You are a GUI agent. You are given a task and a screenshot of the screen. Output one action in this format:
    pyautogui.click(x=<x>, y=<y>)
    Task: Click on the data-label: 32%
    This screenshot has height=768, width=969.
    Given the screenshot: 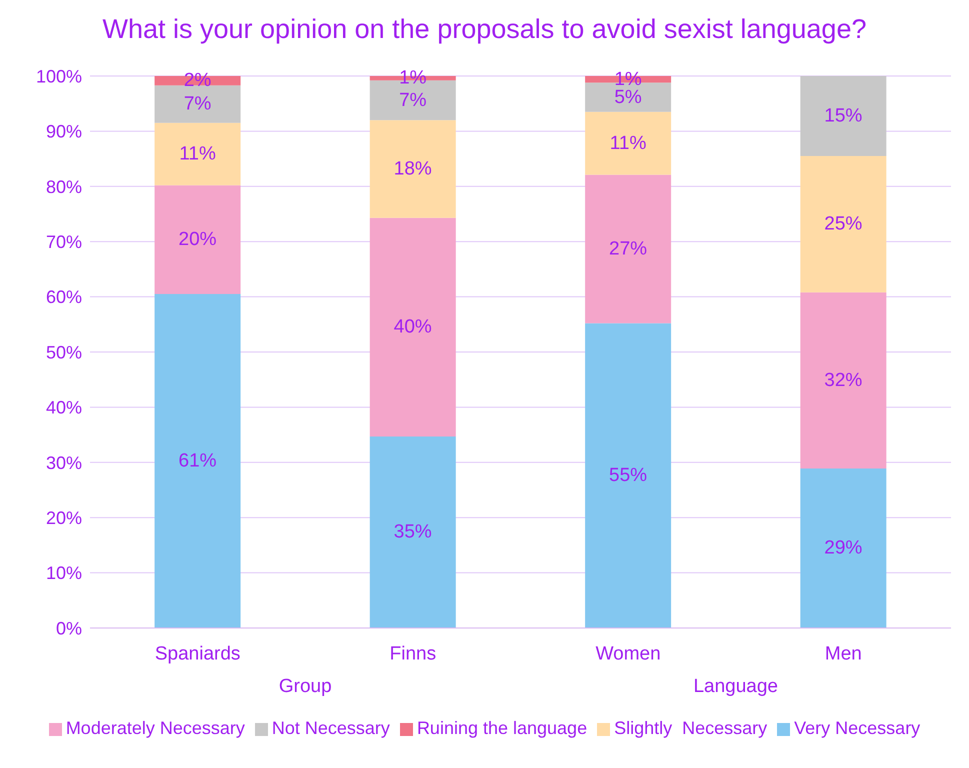 What is the action you would take?
    pyautogui.click(x=843, y=380)
    